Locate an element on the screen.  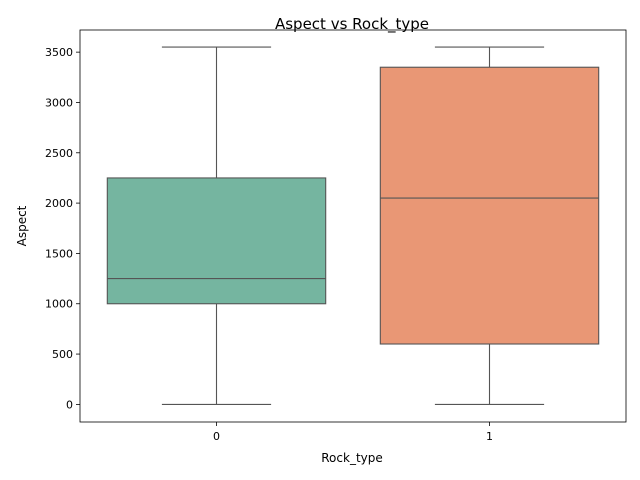
x-tick-label: 1 is located at coordinates (489, 436).